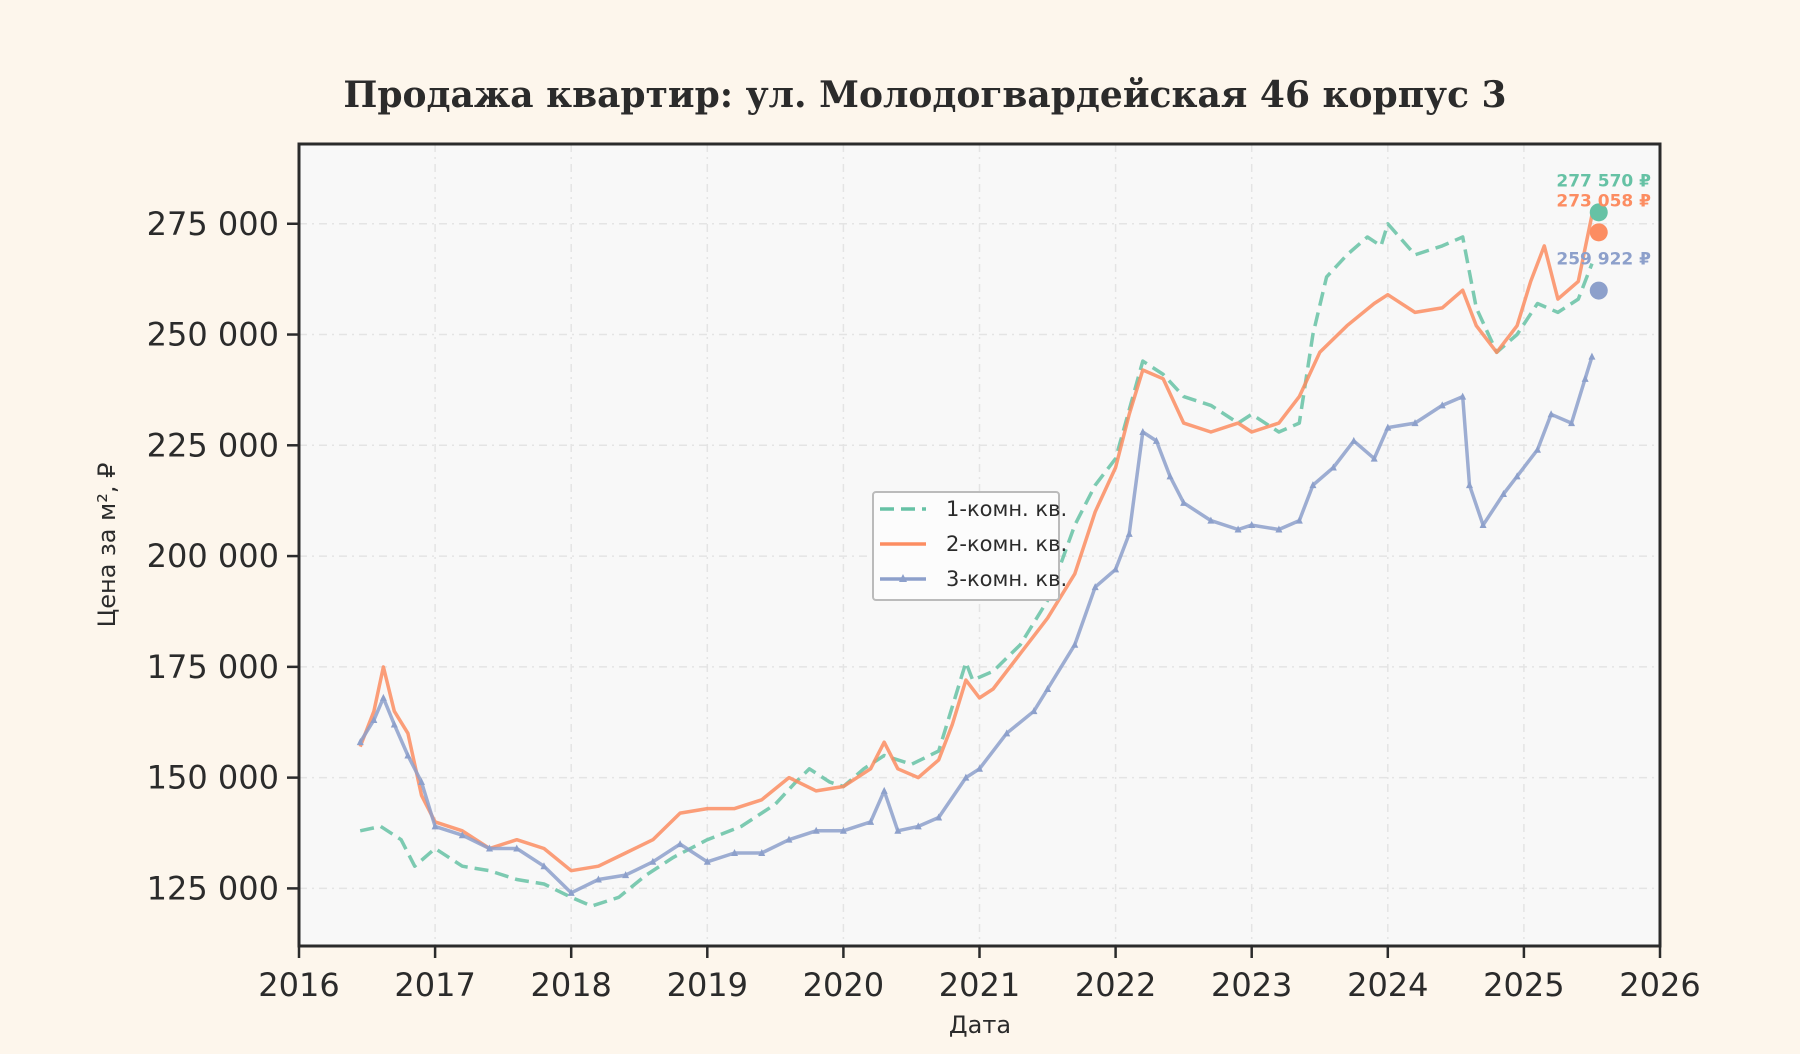  I want to click on x-tick-label: 2021, so click(979, 985).